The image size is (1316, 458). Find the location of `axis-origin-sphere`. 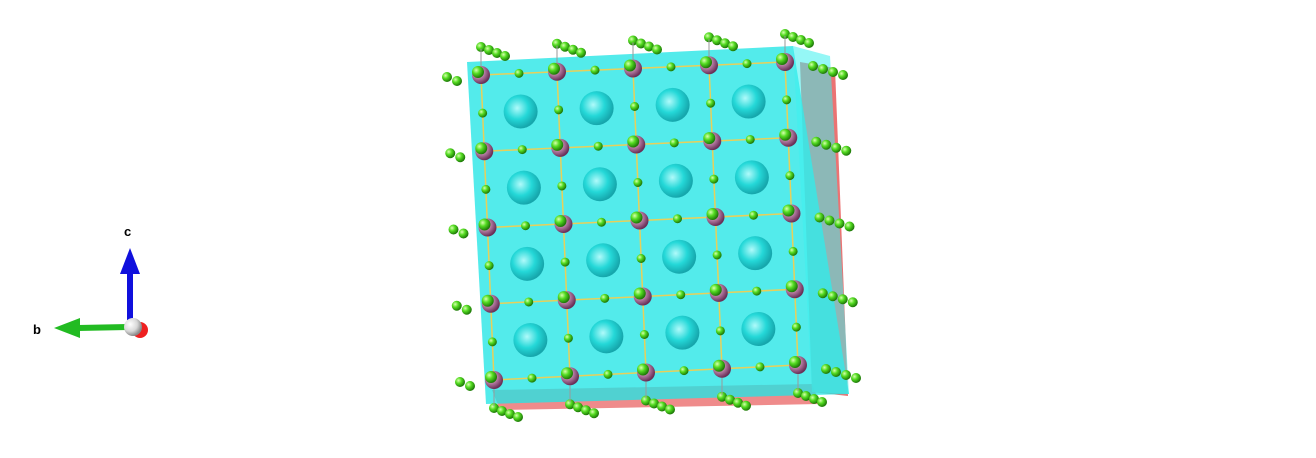

axis-origin-sphere is located at coordinates (133, 327).